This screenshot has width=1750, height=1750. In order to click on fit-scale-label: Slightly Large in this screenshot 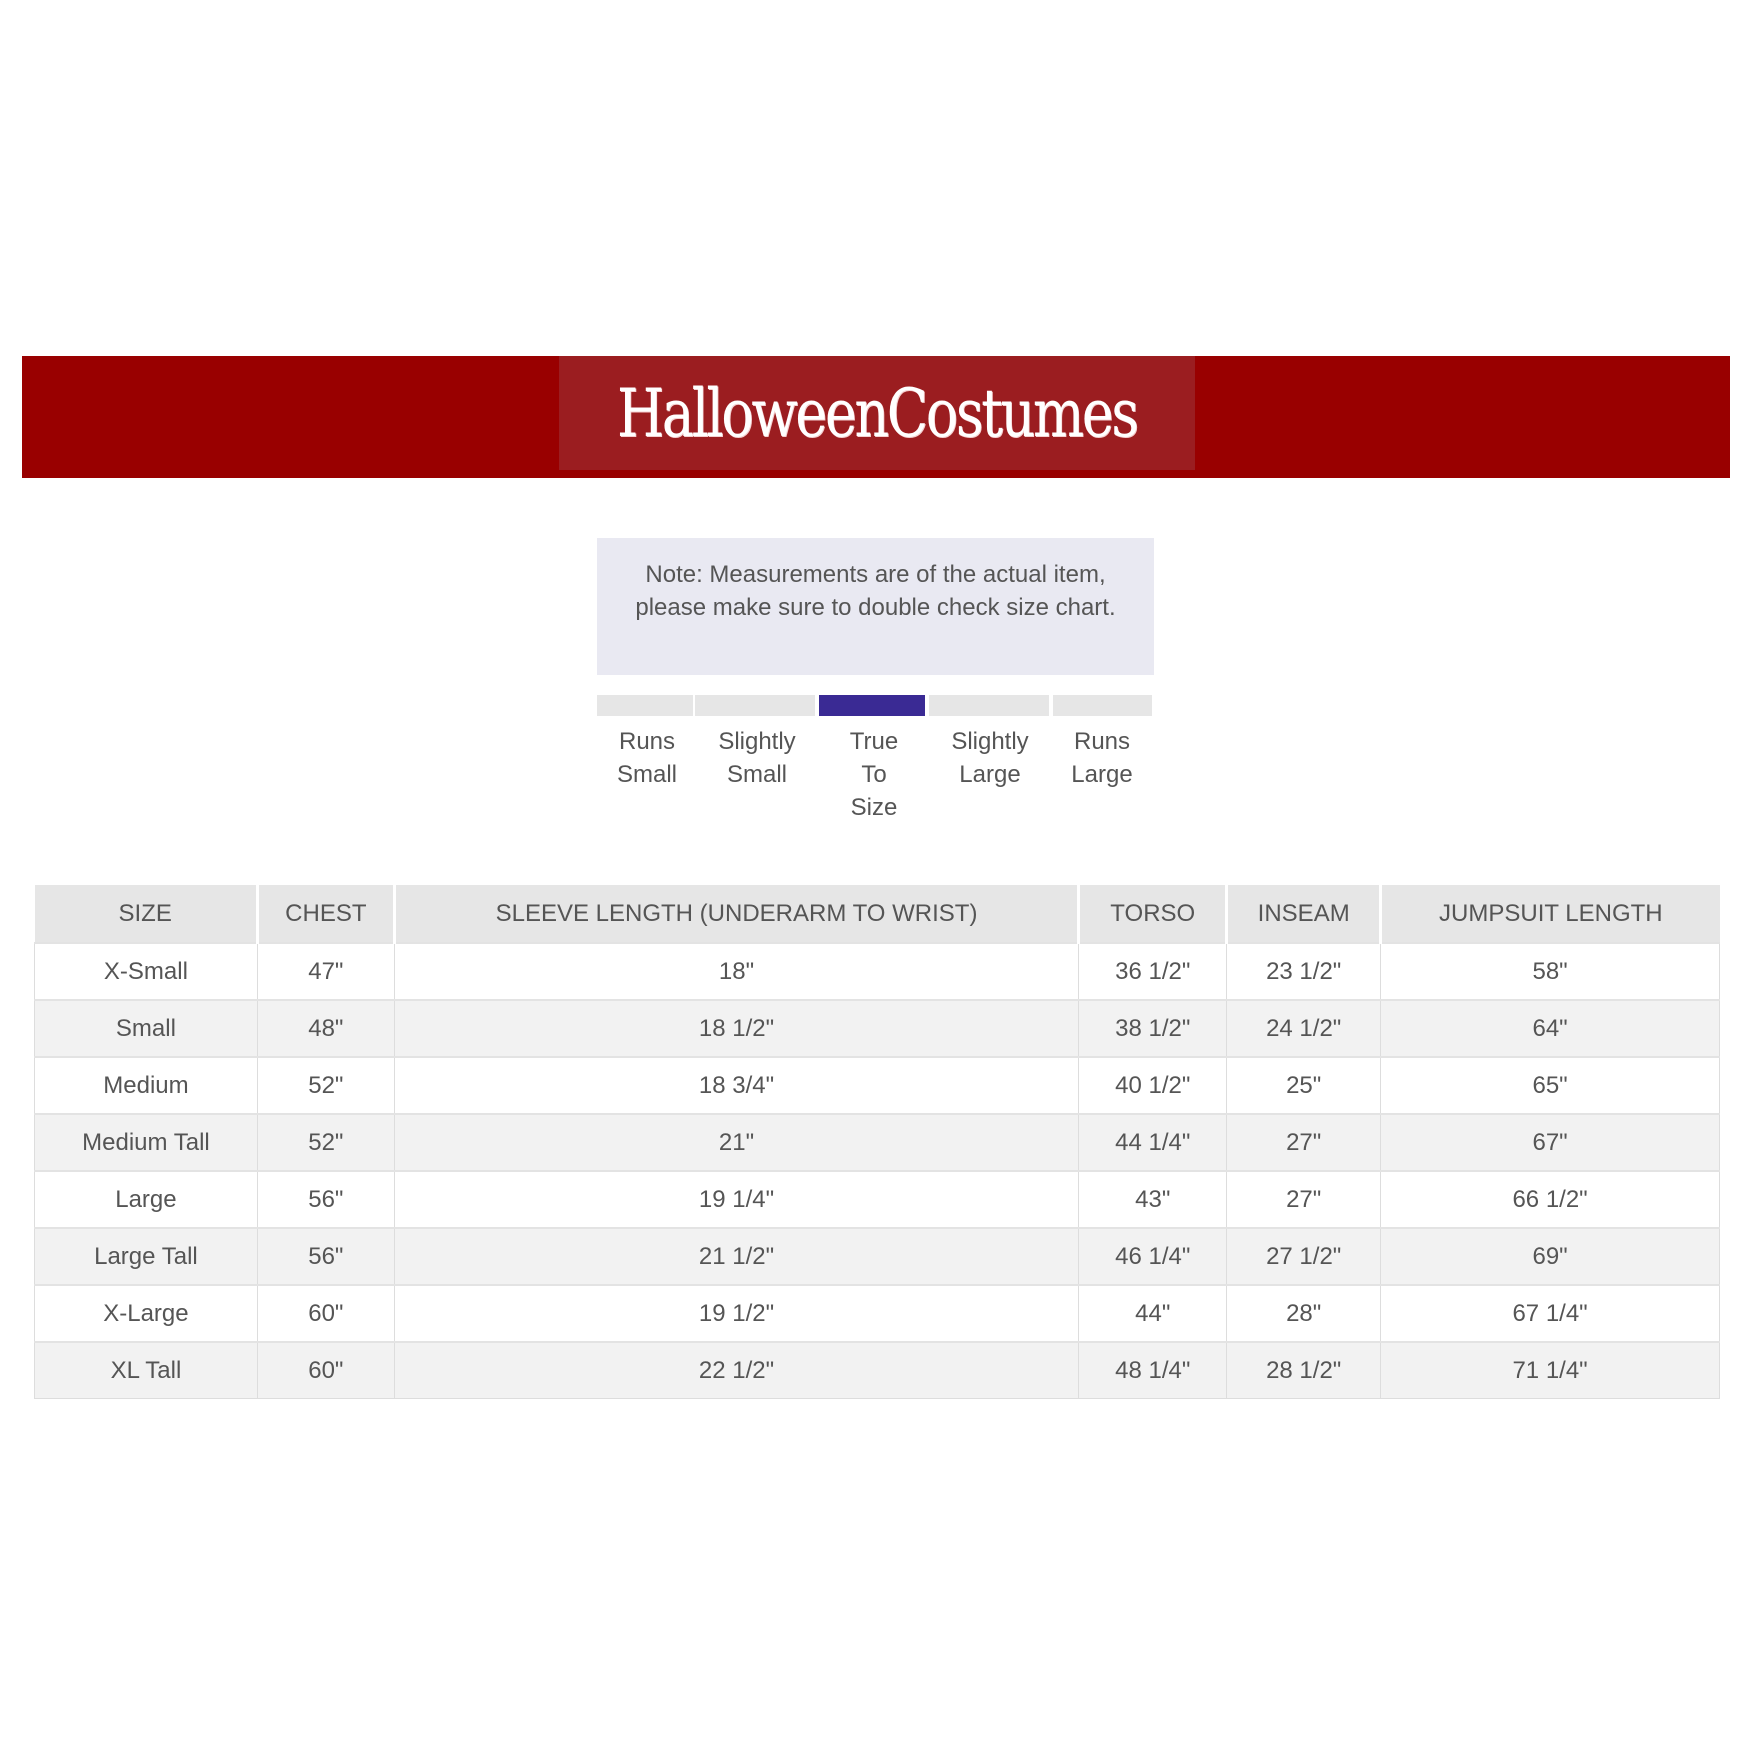, I will do `click(990, 758)`.